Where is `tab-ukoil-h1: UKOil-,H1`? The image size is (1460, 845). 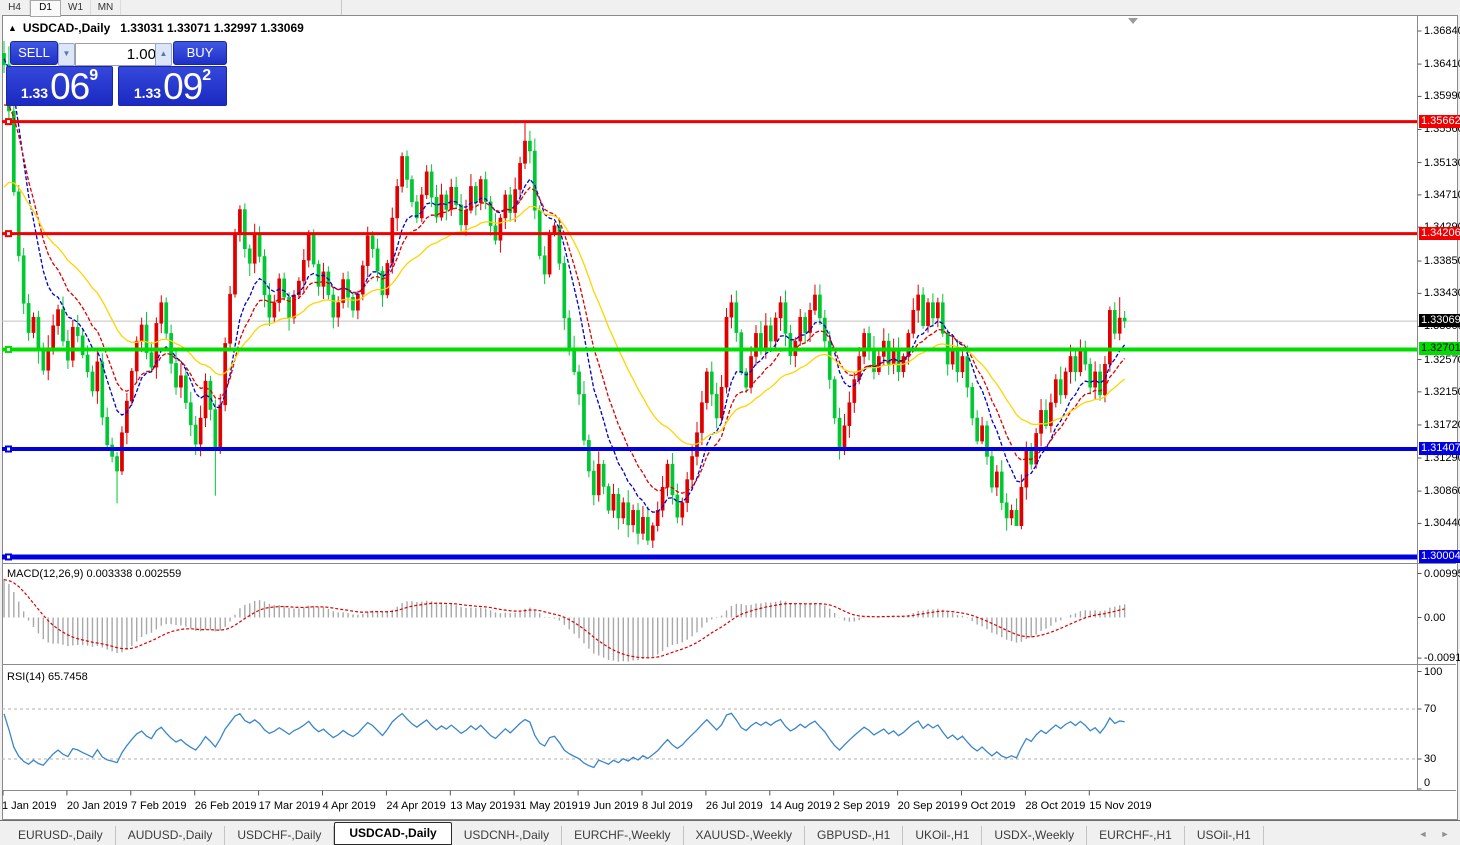 tab-ukoil-h1: UKOil-,H1 is located at coordinates (943, 835).